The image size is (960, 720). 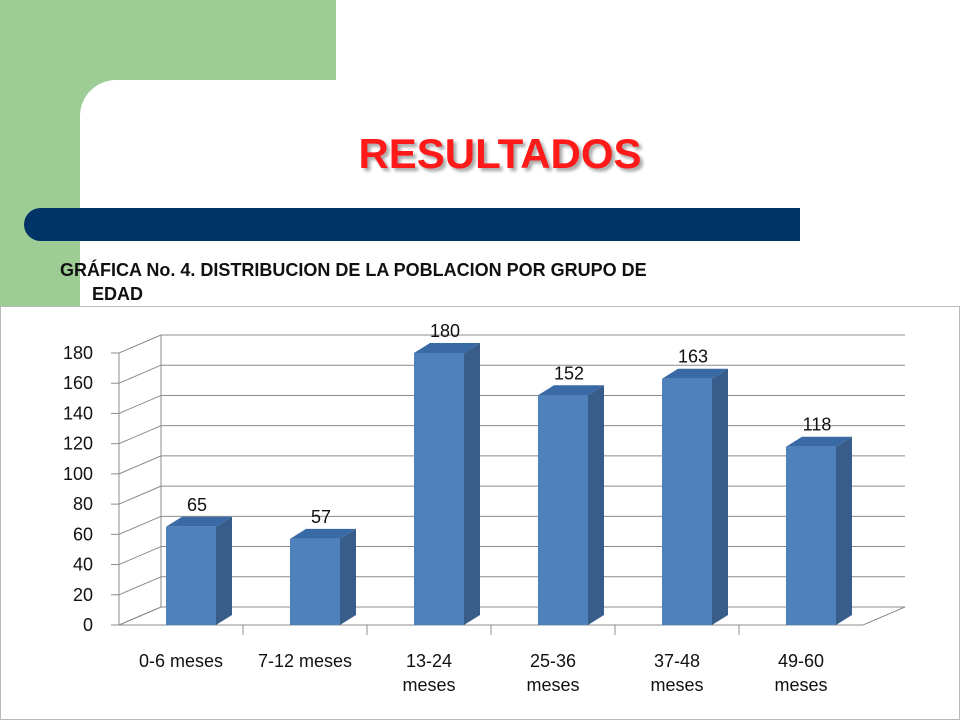 I want to click on y-tick-label: 60, so click(x=83, y=534).